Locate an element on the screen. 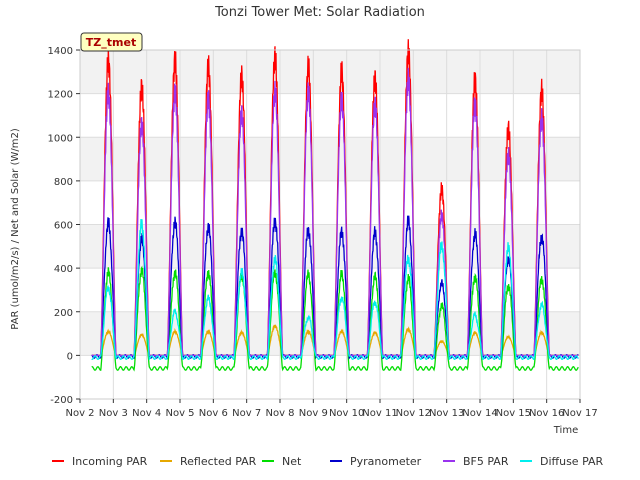 This screenshot has height=480, width=640. chart-title: Tonzi Tower Met: Solar Radiation is located at coordinates (319, 12).